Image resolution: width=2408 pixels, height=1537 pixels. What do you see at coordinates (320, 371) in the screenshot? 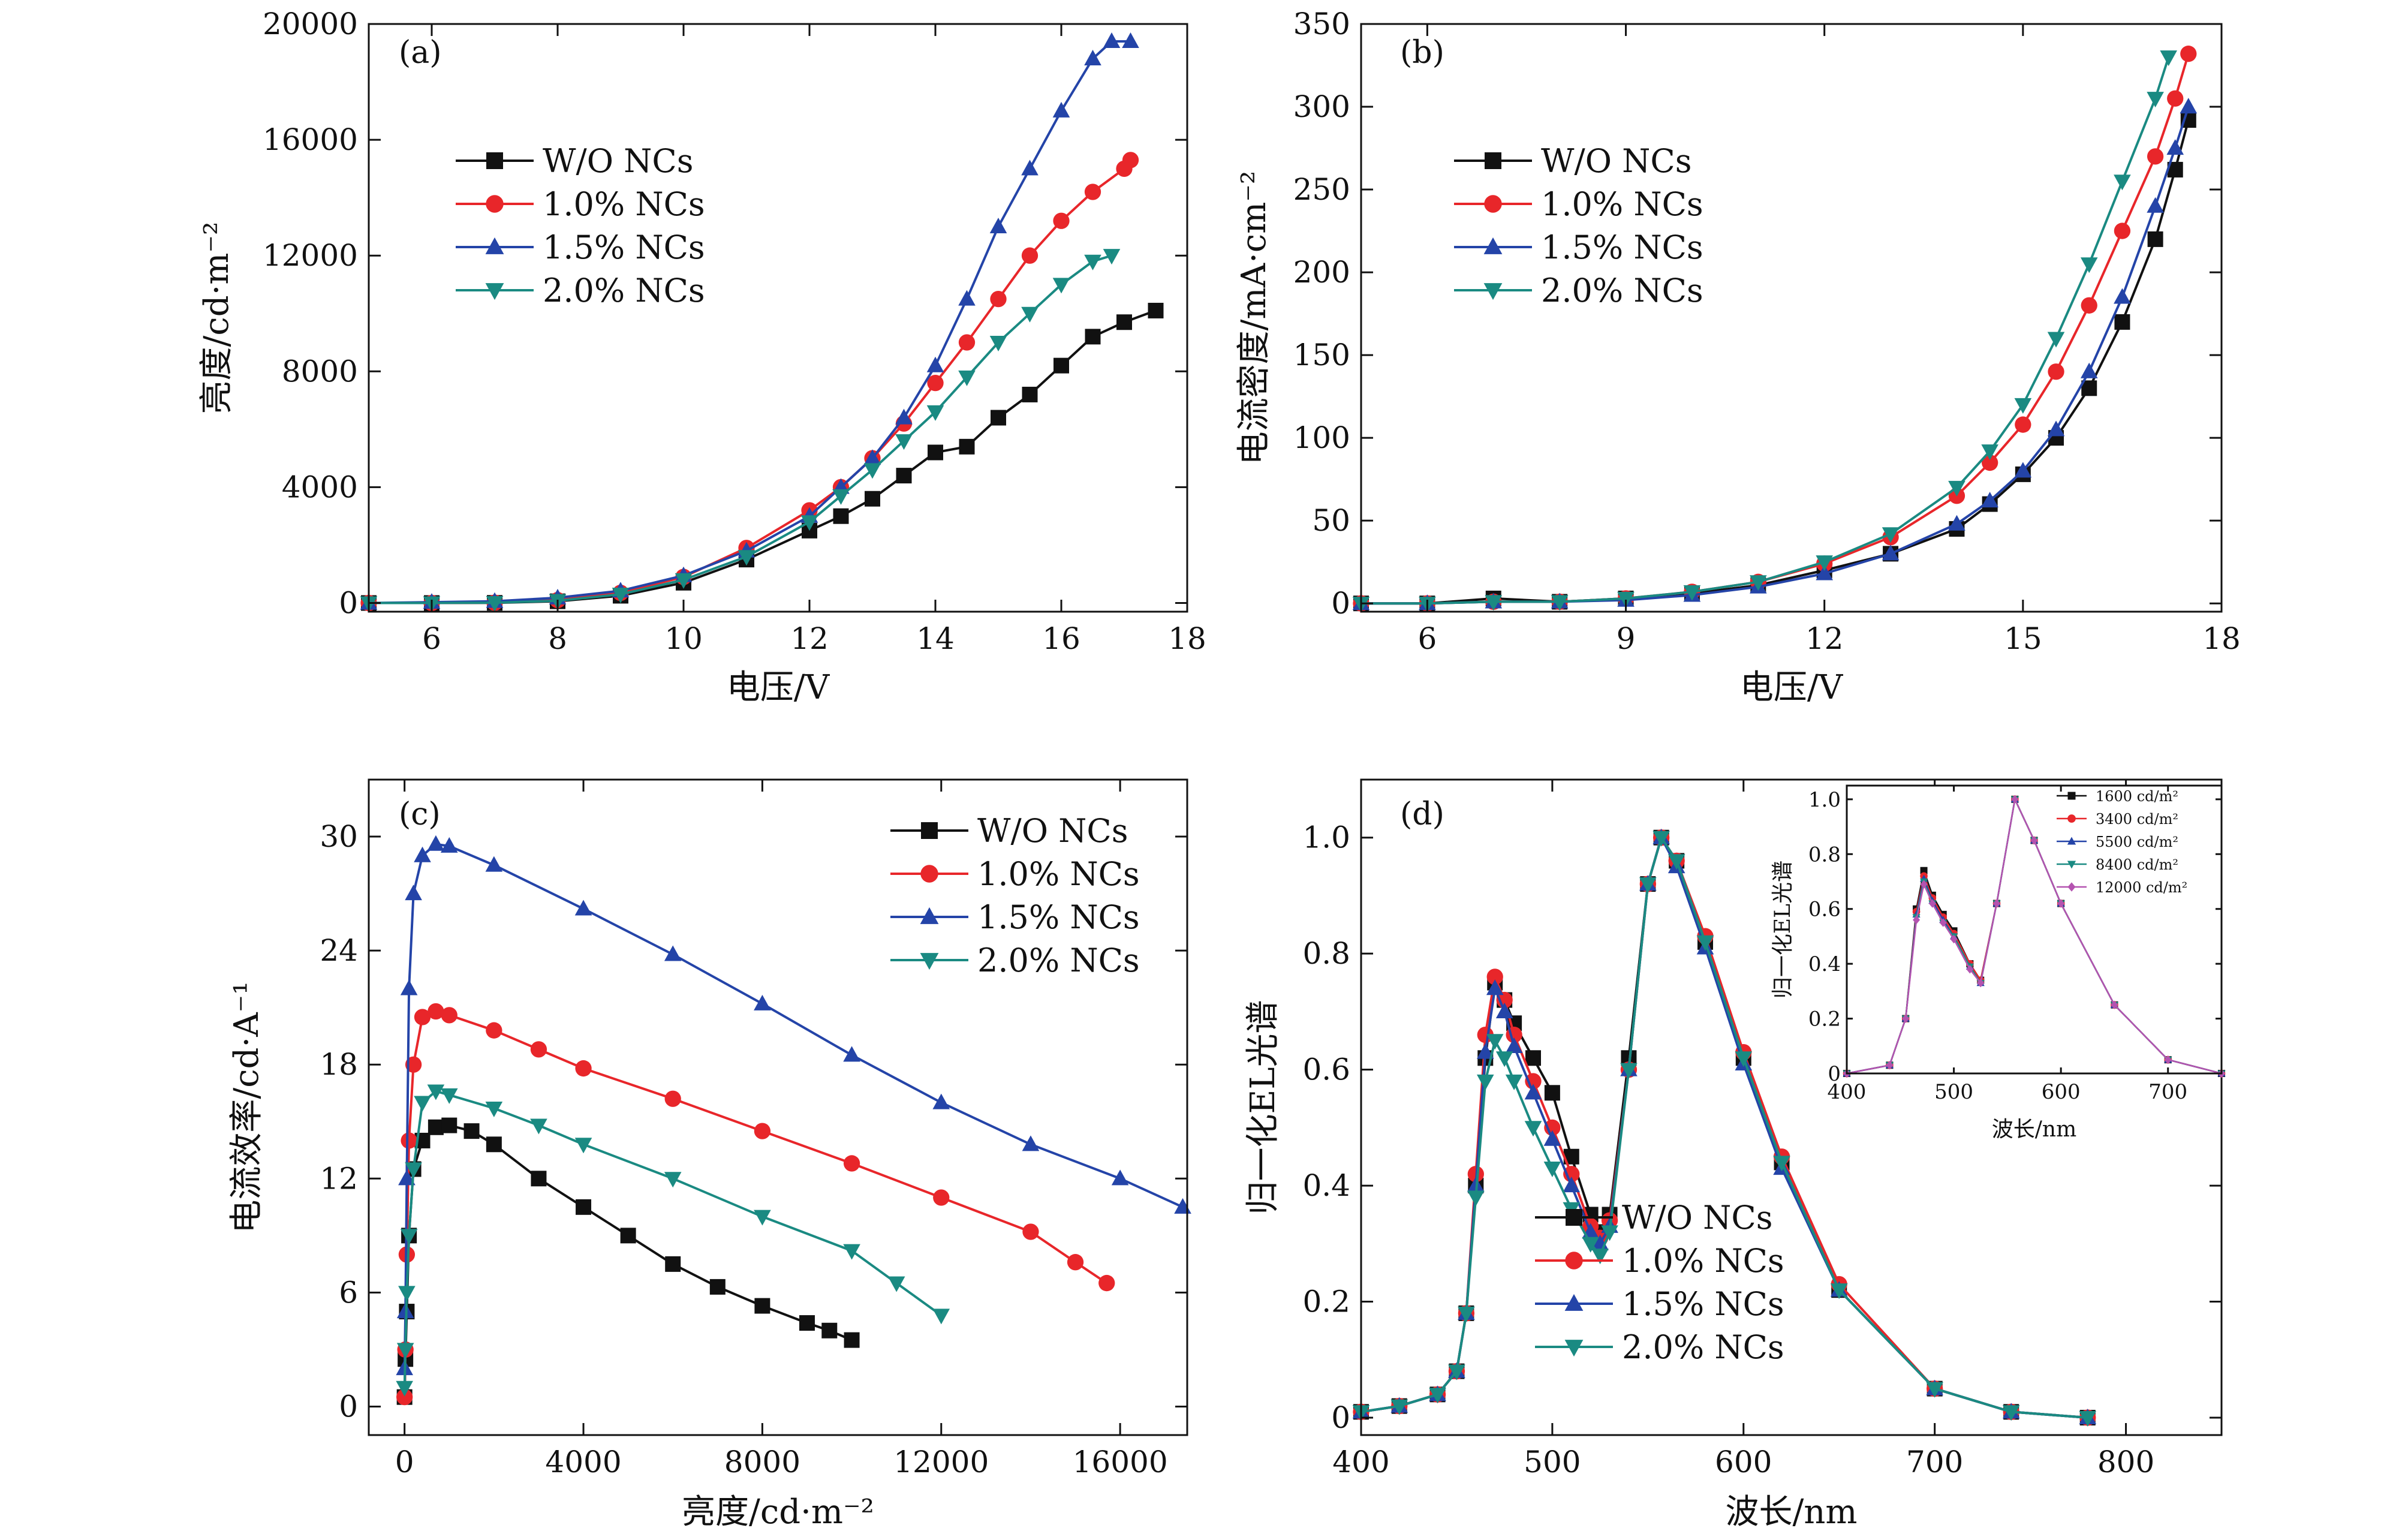
I see `y-tick-label: 8000` at bounding box center [320, 371].